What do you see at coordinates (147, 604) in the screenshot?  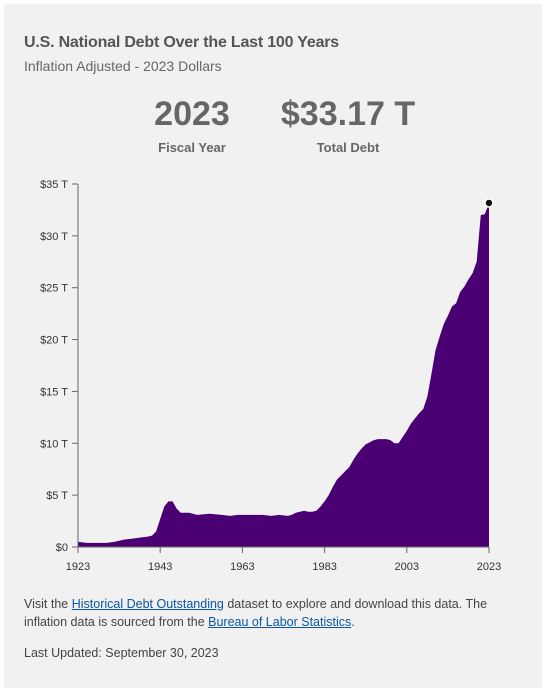 I see `historical-debt-link: Historical Debt Outstanding` at bounding box center [147, 604].